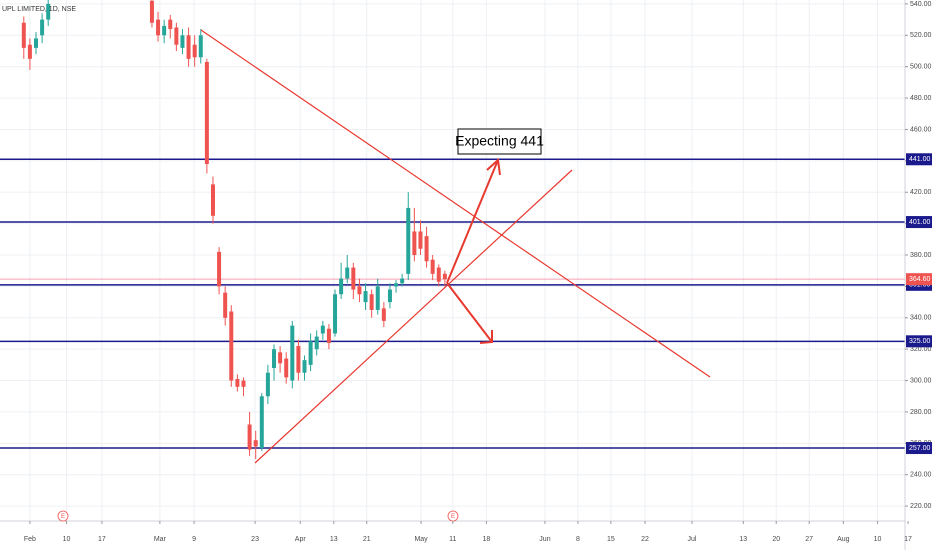 The width and height of the screenshot is (932, 550). Describe the element at coordinates (921, 506) in the screenshot. I see `y-tick-label: 220.00` at that location.